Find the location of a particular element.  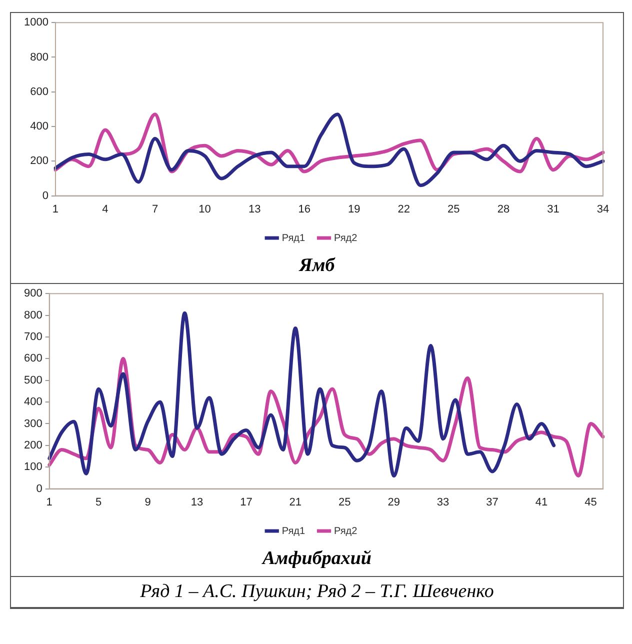

x-tick-label: 33 is located at coordinates (443, 502).